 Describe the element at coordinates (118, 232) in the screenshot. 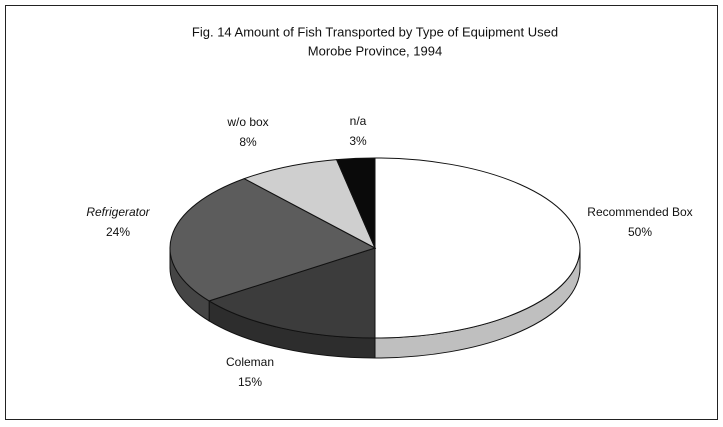

I see `slice-value-label: 24%` at that location.